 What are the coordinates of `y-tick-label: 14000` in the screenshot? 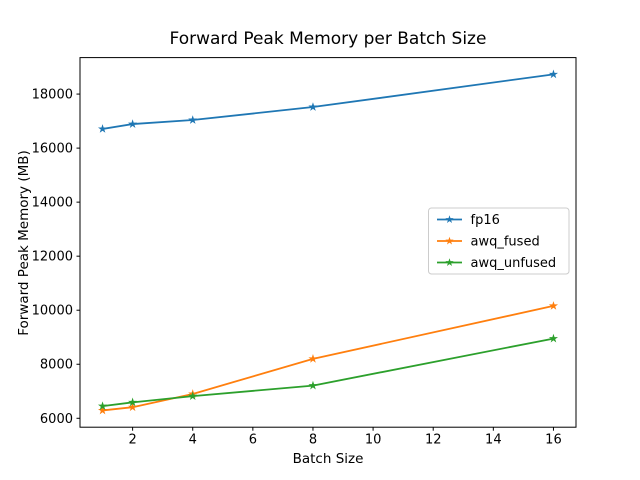 It's located at (52, 203).